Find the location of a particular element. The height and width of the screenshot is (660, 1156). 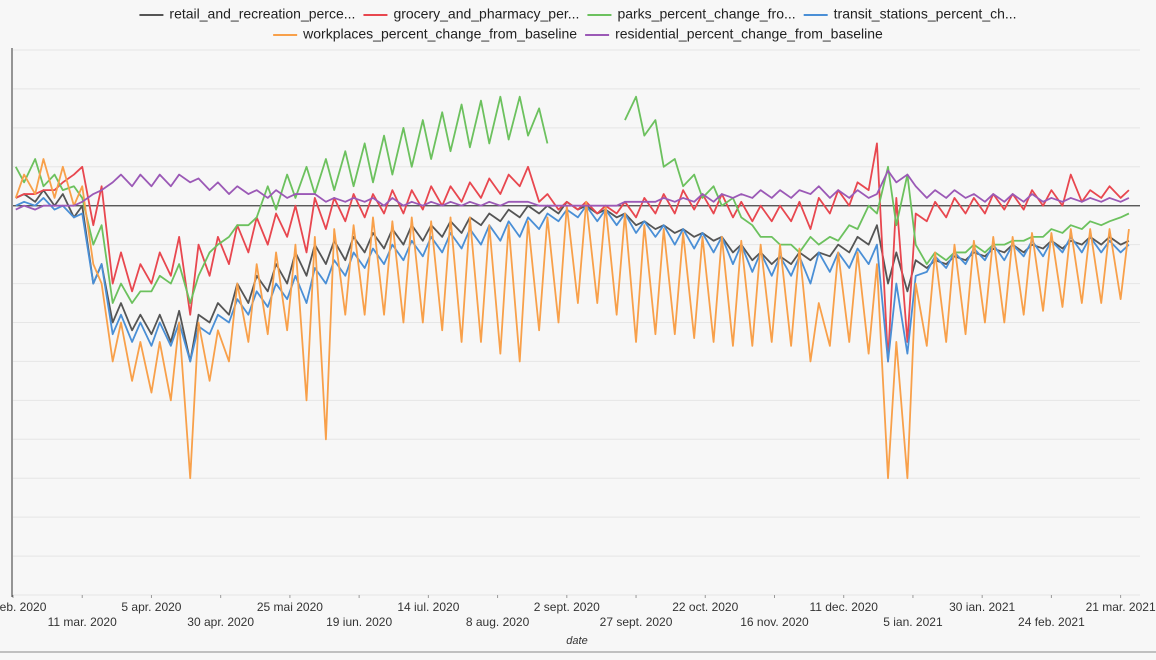

x-tick-label: 19 iun. 2020 is located at coordinates (359, 622).